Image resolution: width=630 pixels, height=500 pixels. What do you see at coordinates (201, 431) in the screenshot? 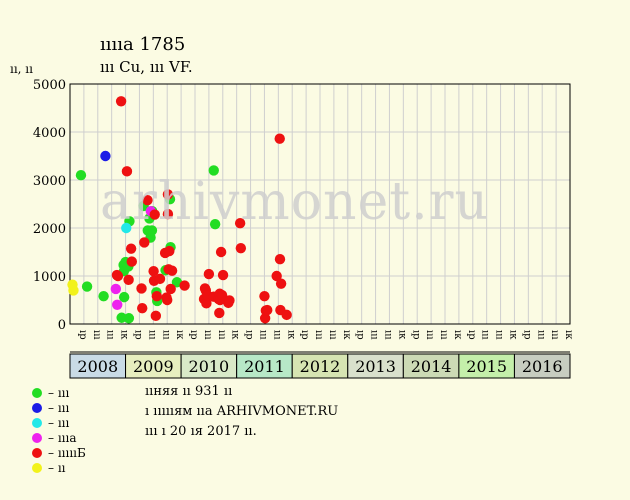
I see `note-date: ııı ı 20 ıя 2017 ıı.` at bounding box center [201, 431].